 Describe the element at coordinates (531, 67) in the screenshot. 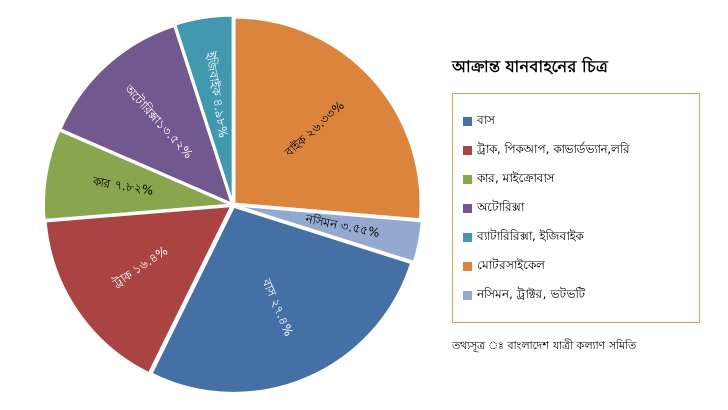

I see `text: আক্রান্ত যানবাহনের চিত্র` at that location.